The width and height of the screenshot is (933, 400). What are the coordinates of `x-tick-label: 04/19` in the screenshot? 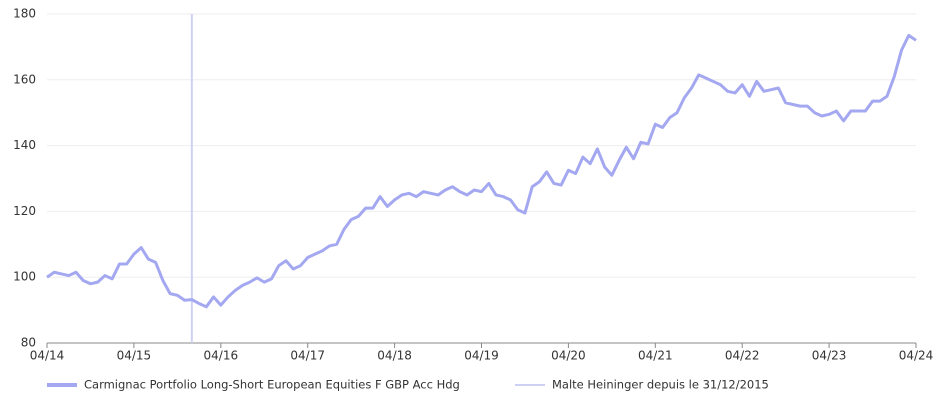 It's located at (481, 356).